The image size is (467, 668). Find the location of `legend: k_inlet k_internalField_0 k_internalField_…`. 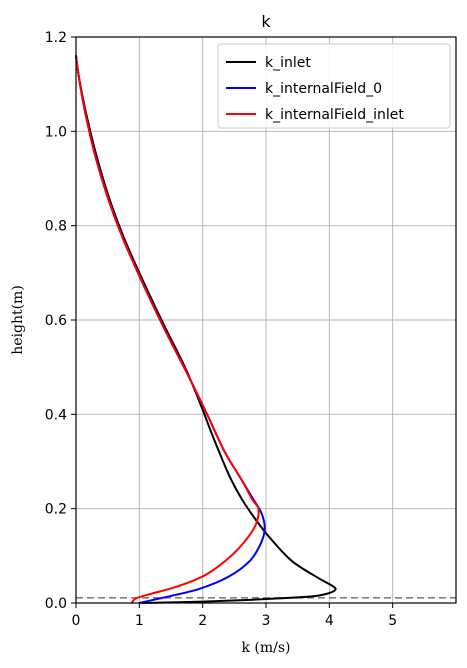

legend: k_inlet k_internalField_0 k_internalField_… is located at coordinates (334, 86).